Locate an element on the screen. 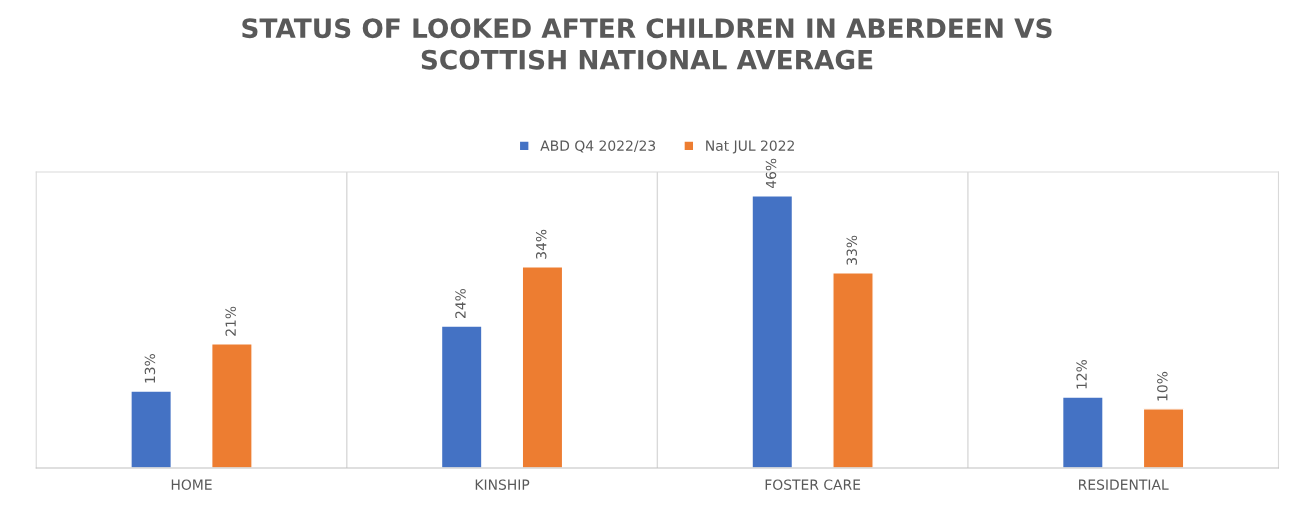  legend-label: Nat JUL 2022 is located at coordinates (750, 147).